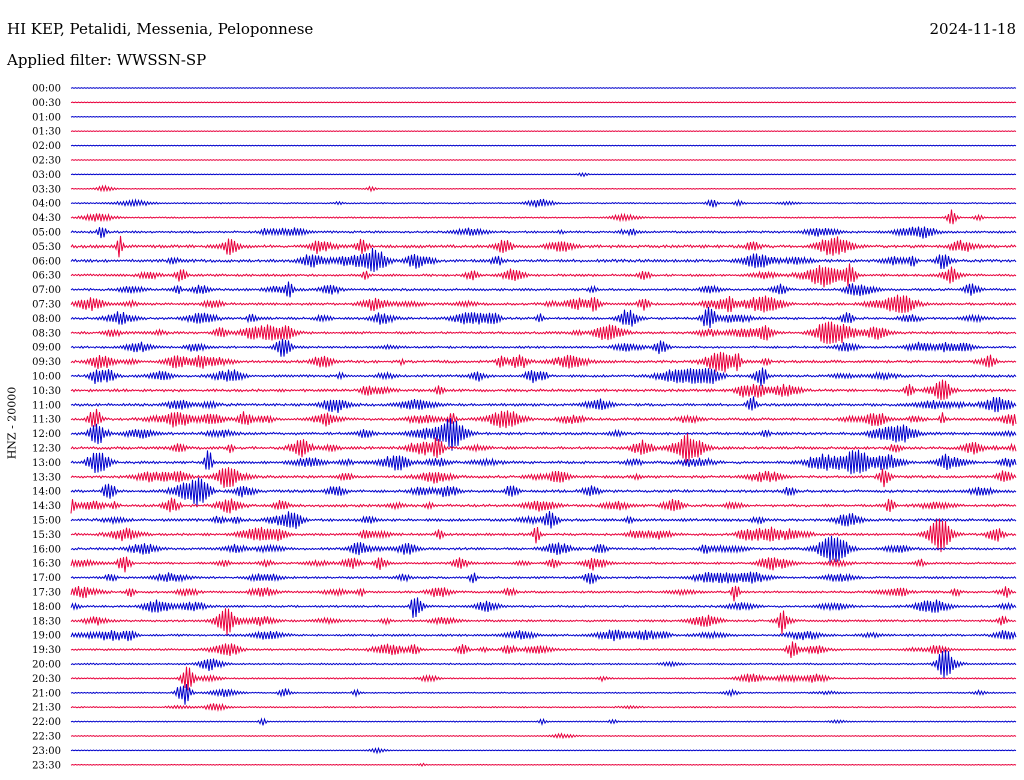 The height and width of the screenshot is (780, 1024). Describe the element at coordinates (46, 362) in the screenshot. I see `hour-label: 09:30` at that location.